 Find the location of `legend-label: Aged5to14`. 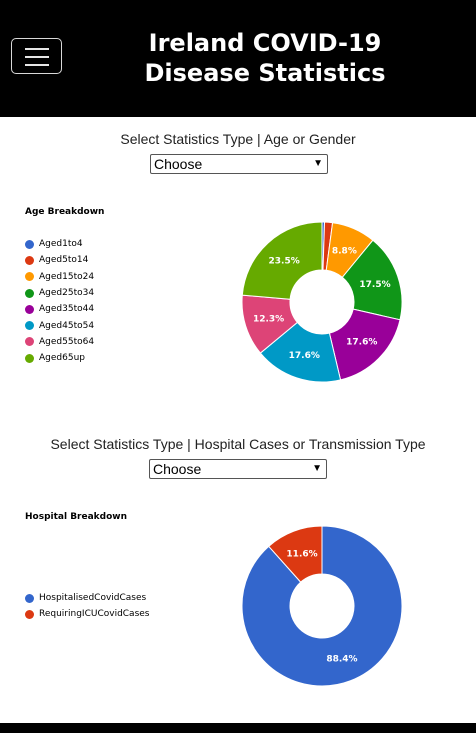

legend-label: Aged5to14 is located at coordinates (64, 260).